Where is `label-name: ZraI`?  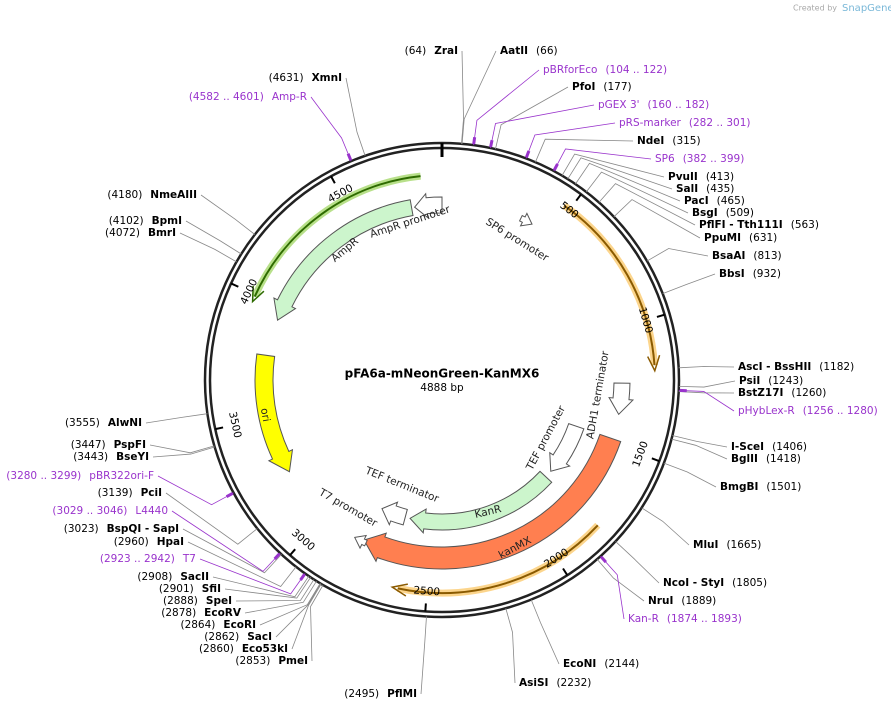
label-name: ZraI is located at coordinates (446, 51).